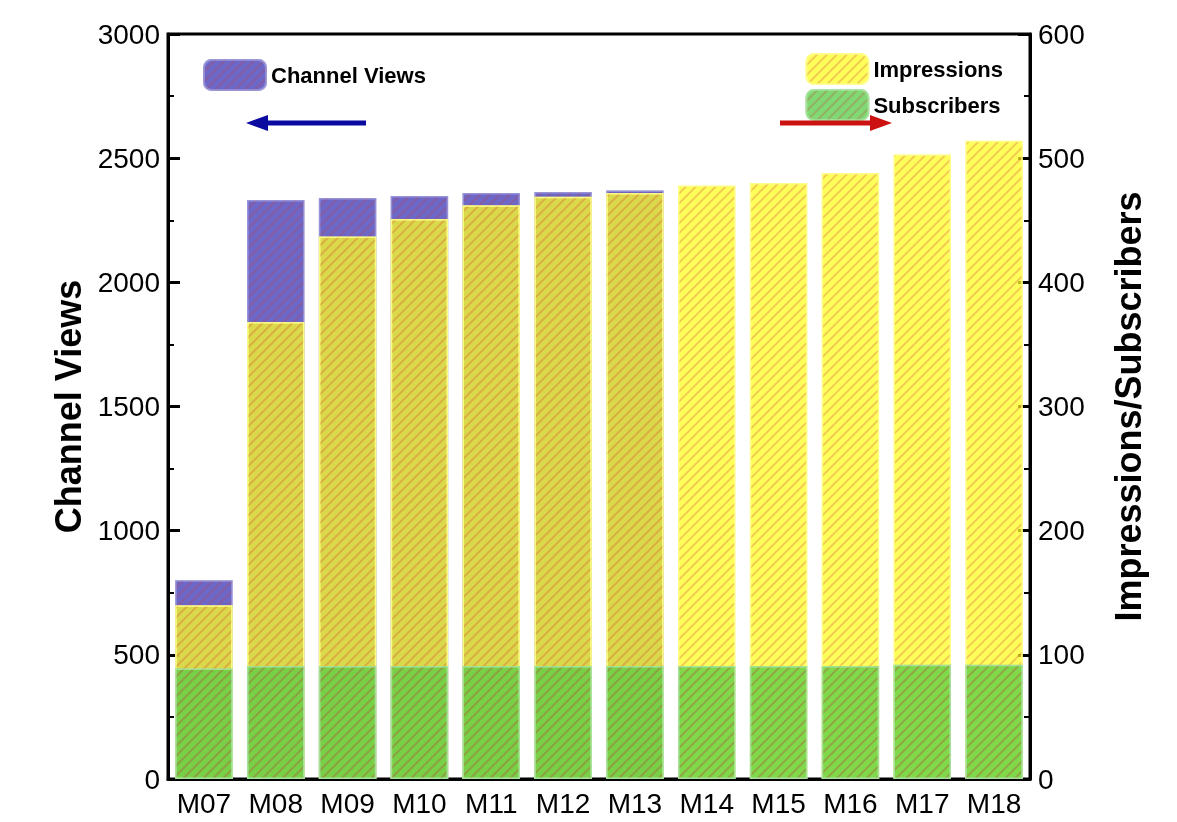 This screenshot has width=1177, height=822. What do you see at coordinates (275, 803) in the screenshot?
I see `x-tick-label: M08` at bounding box center [275, 803].